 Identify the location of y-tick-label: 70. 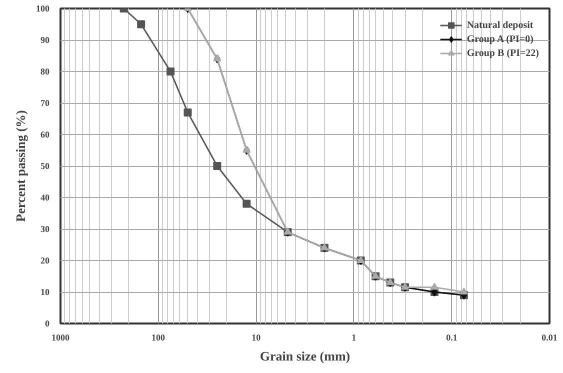
(45, 103).